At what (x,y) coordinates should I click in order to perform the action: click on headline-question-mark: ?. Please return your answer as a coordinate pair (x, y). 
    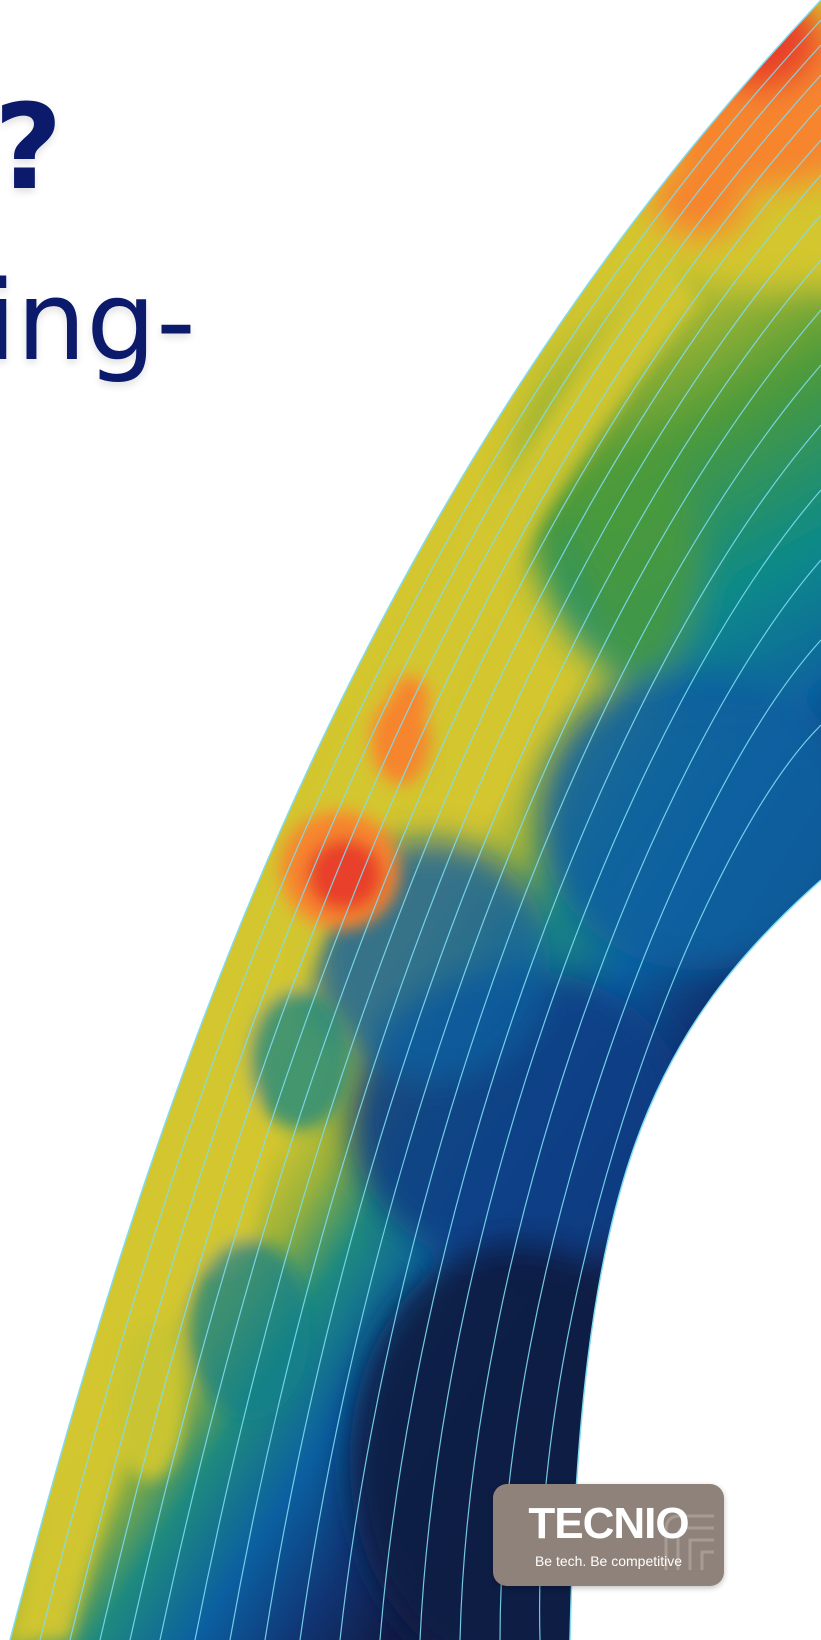
    Looking at the image, I should click on (31, 147).